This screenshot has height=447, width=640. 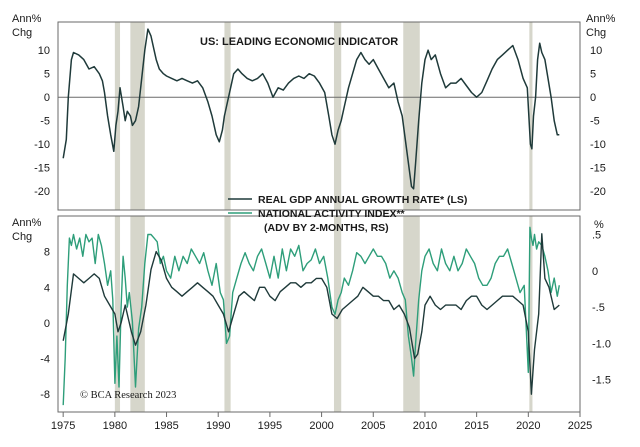 What do you see at coordinates (47, 75) in the screenshot?
I see `top-left-tick-label: 5` at bounding box center [47, 75].